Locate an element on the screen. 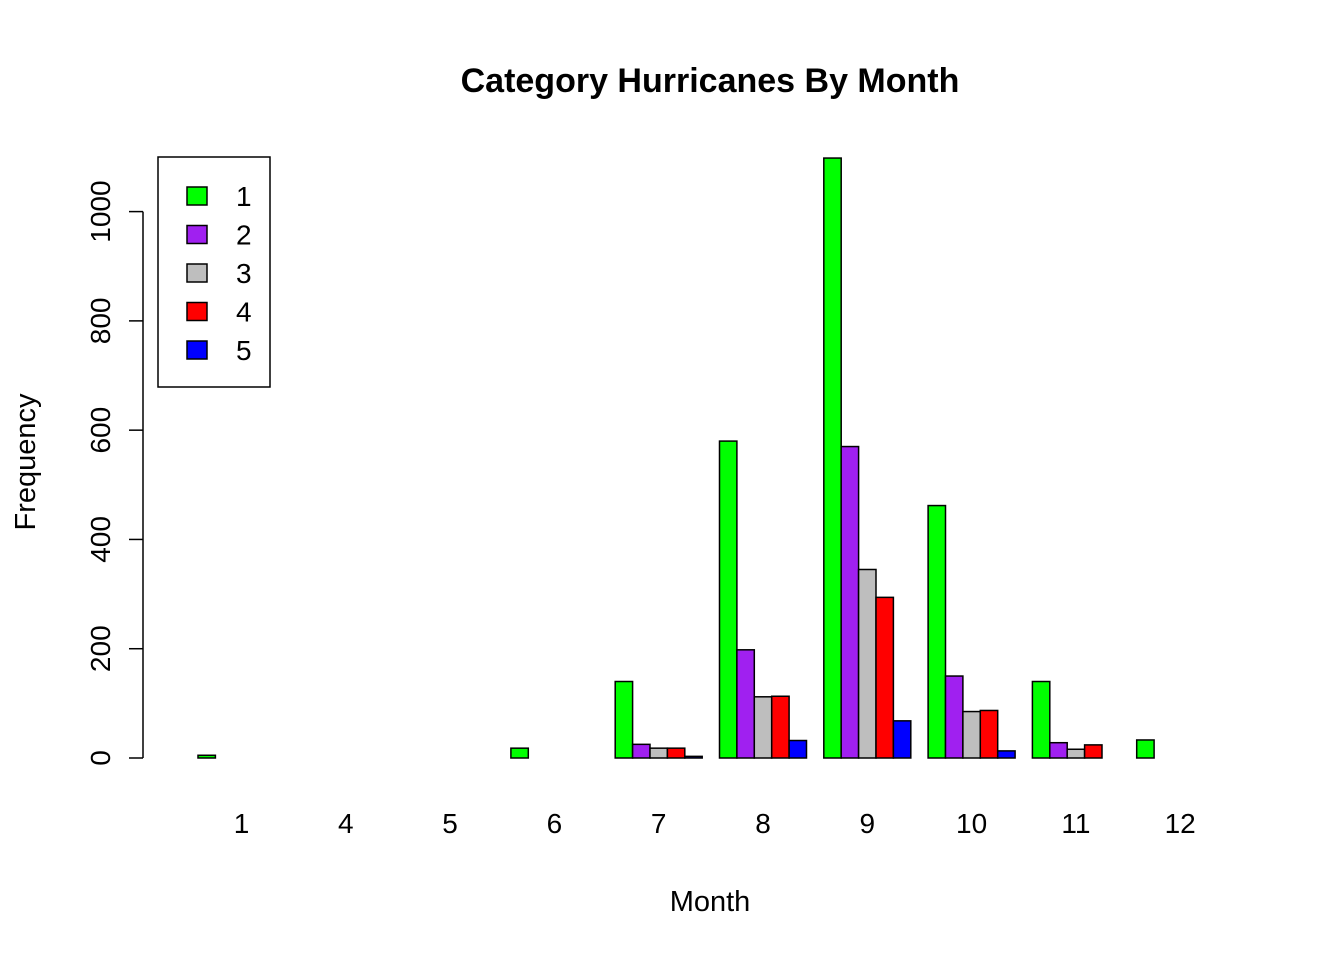 Image resolution: width=1344 pixels, height=960 pixels. y-tick-label: 1000 is located at coordinates (100, 211).